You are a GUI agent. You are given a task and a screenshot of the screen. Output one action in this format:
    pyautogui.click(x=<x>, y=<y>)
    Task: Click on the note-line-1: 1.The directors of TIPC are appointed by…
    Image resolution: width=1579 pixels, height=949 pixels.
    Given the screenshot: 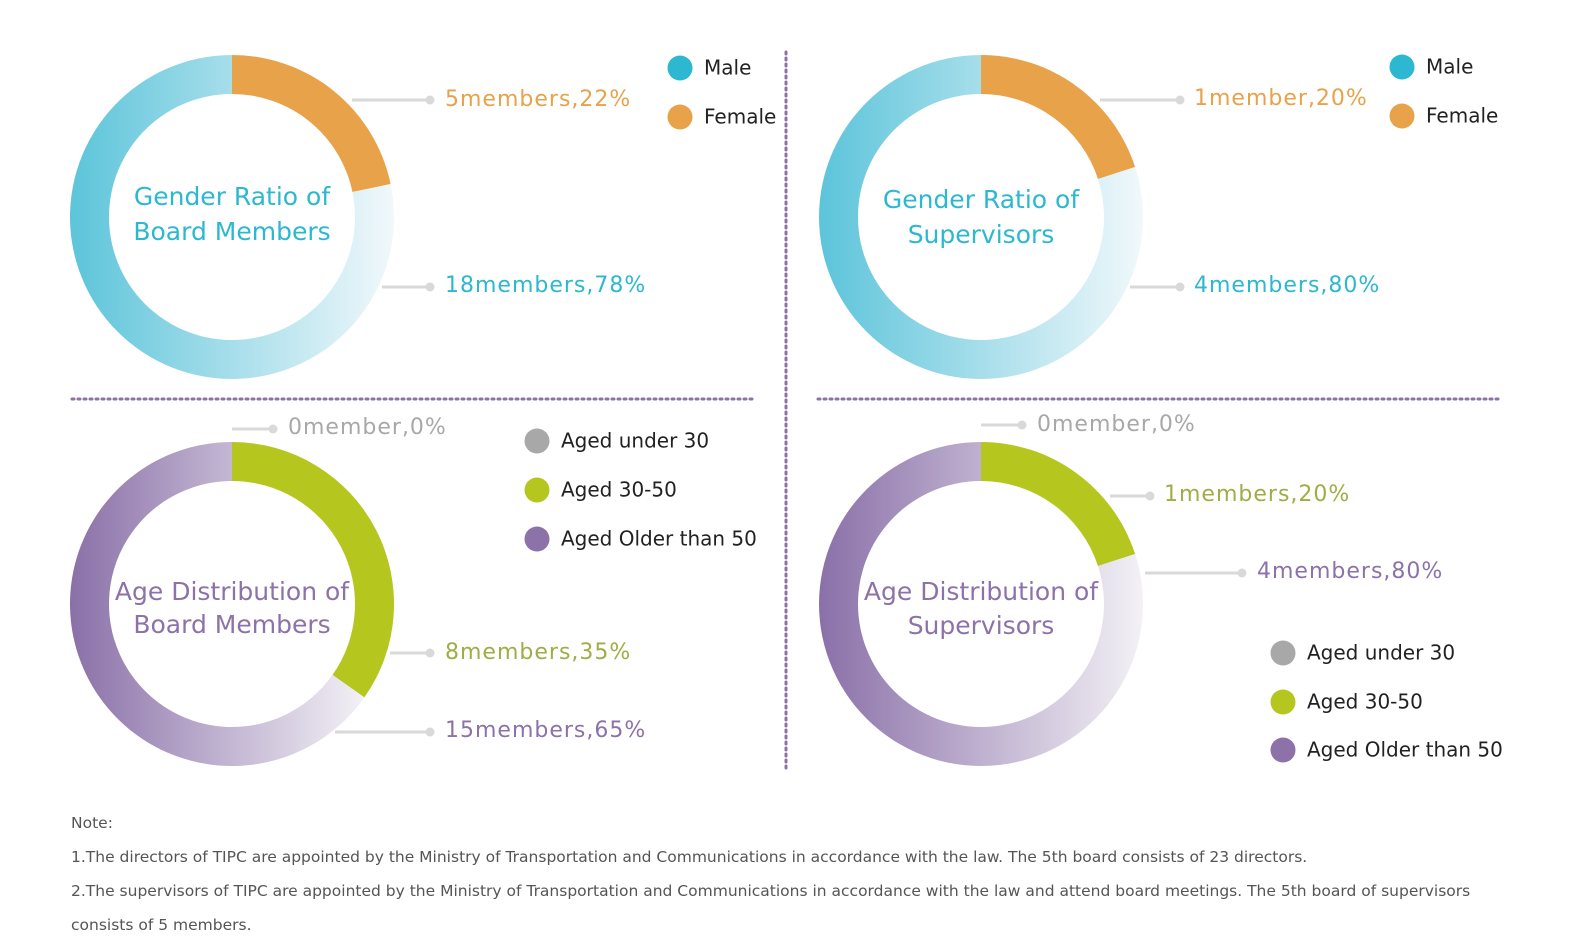 What is the action you would take?
    pyautogui.click(x=689, y=857)
    